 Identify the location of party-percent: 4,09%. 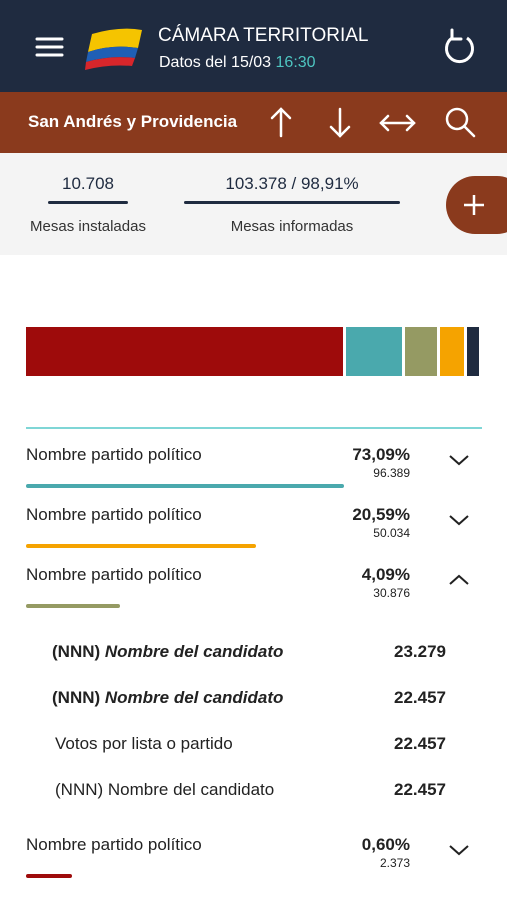
(385, 574).